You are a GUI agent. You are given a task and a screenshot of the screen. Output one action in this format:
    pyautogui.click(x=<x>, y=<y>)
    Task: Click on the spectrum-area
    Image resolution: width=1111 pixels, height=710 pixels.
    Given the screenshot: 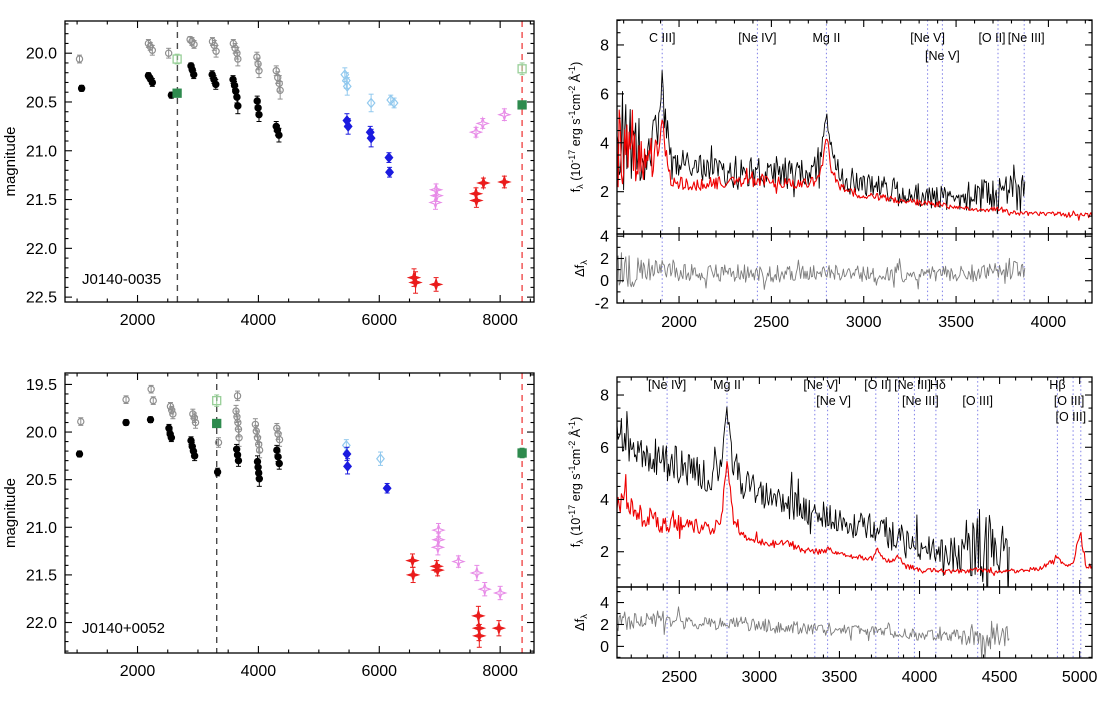 What is the action you would take?
    pyautogui.click(x=854, y=496)
    